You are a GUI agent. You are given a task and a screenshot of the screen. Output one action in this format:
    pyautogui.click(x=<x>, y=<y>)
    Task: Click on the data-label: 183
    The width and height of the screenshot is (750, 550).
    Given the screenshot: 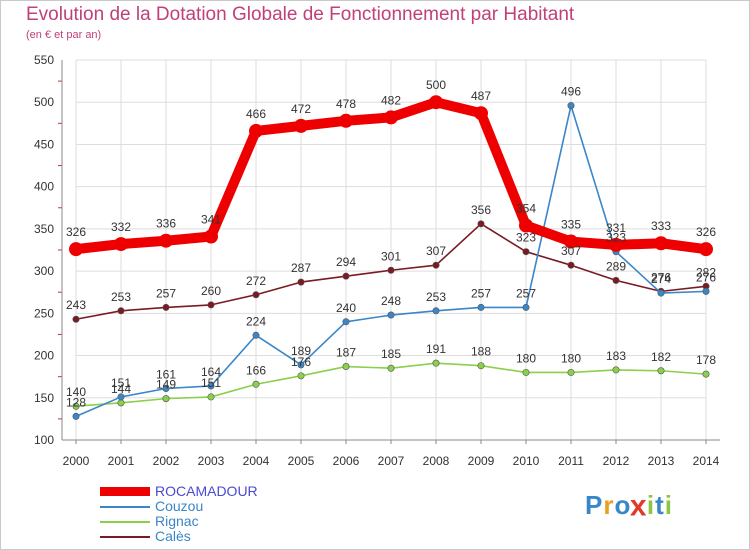 What is the action you would take?
    pyautogui.click(x=616, y=356)
    